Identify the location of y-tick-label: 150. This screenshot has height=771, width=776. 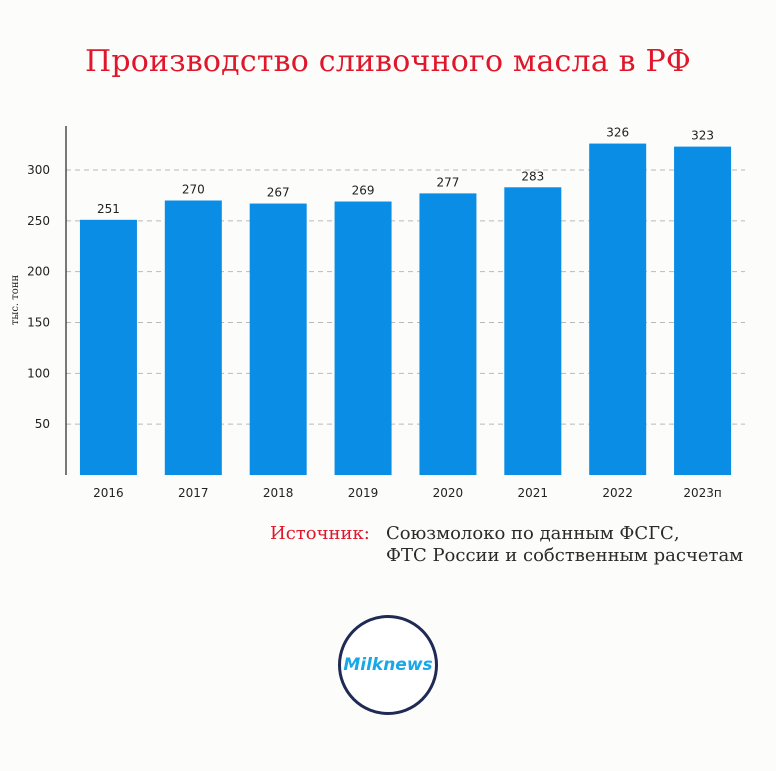
(38, 323).